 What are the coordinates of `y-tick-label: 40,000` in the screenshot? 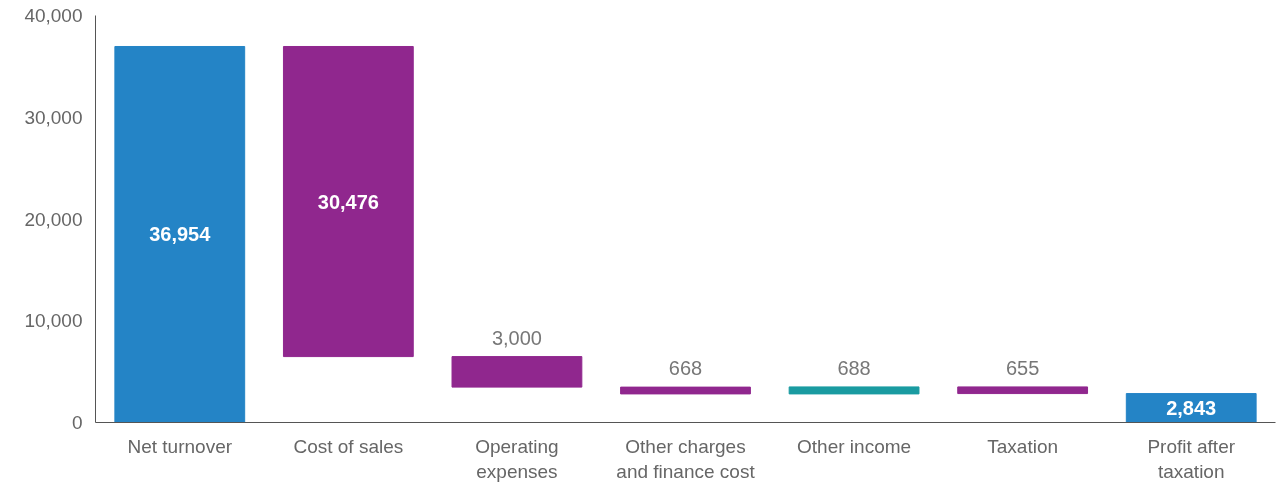 It's located at (53, 15).